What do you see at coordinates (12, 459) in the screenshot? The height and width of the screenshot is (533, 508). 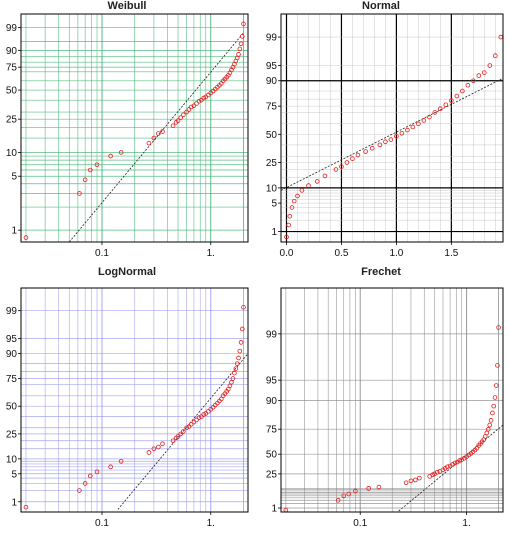 I see `y-tick-label: 10` at bounding box center [12, 459].